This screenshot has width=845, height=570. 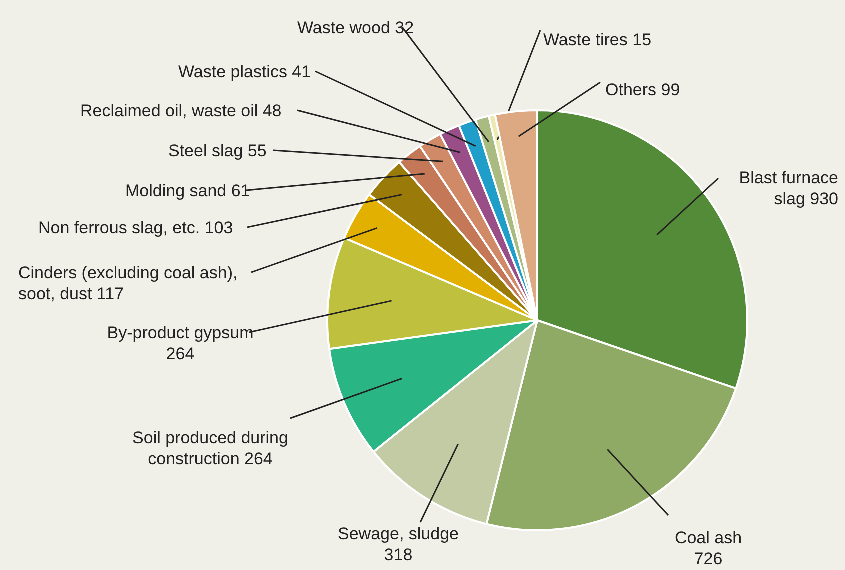 I want to click on slice-label: Blast furnace slag 930, so click(x=789, y=188).